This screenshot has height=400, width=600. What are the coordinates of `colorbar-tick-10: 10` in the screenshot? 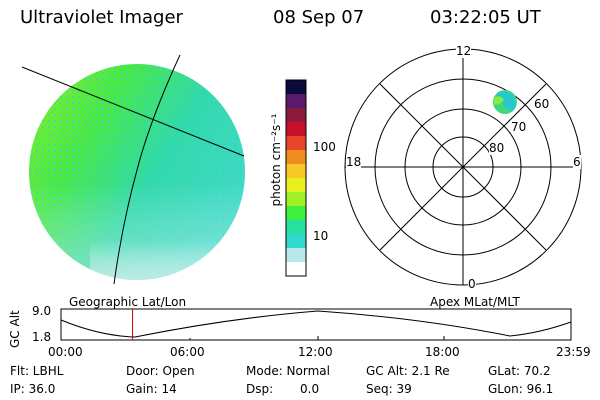 It's located at (321, 236).